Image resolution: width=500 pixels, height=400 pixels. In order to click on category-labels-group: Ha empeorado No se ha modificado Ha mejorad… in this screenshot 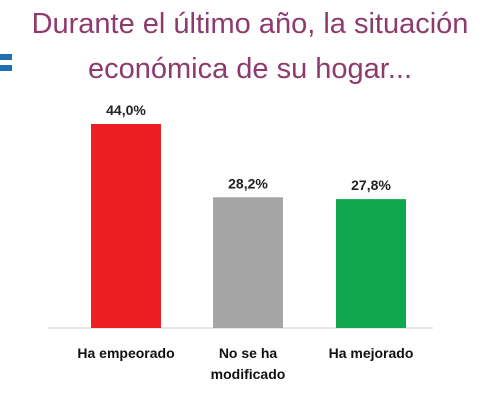, I will do `click(245, 363)`.